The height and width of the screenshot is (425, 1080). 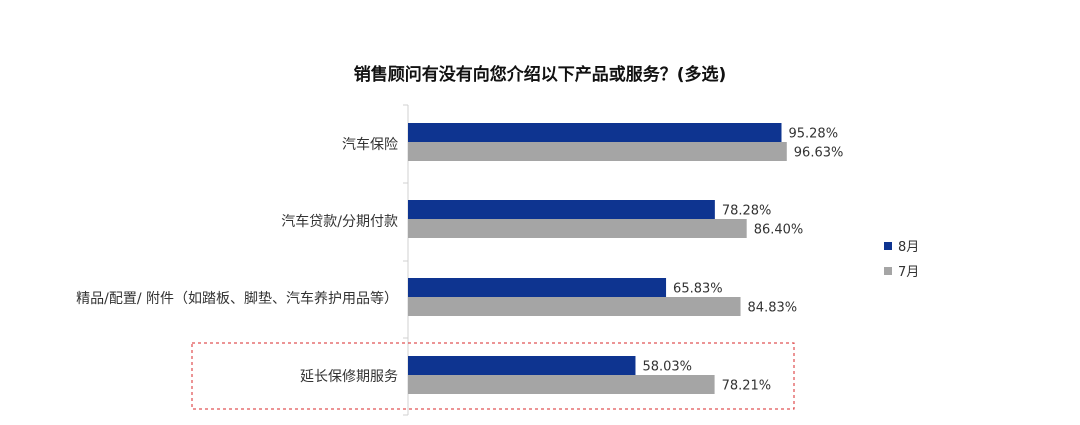 What do you see at coordinates (698, 289) in the screenshot?
I see `data-label: 65.83%` at bounding box center [698, 289].